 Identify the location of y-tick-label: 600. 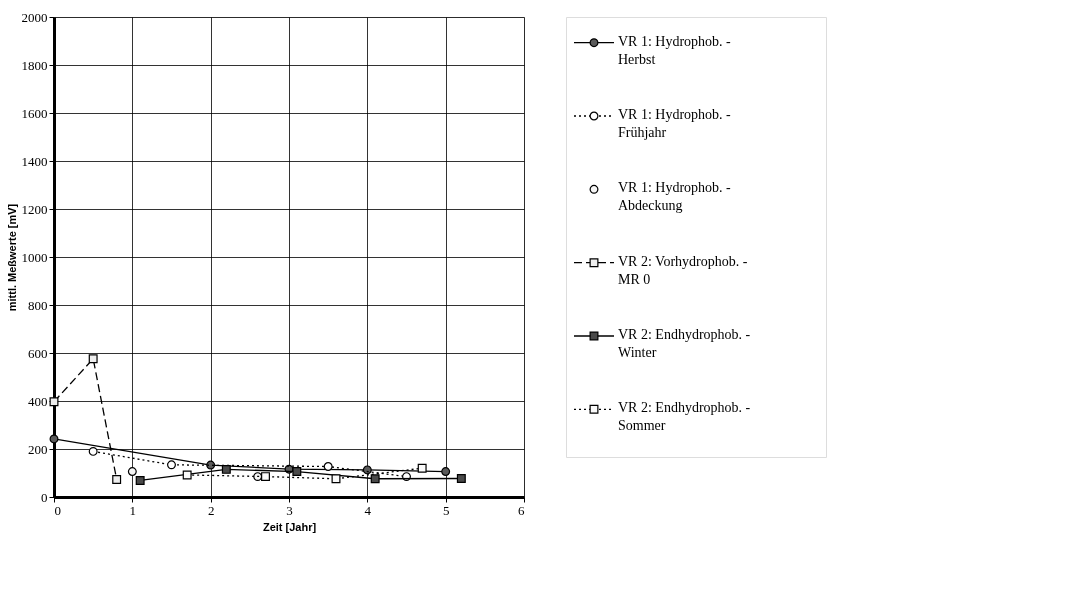
(38, 353).